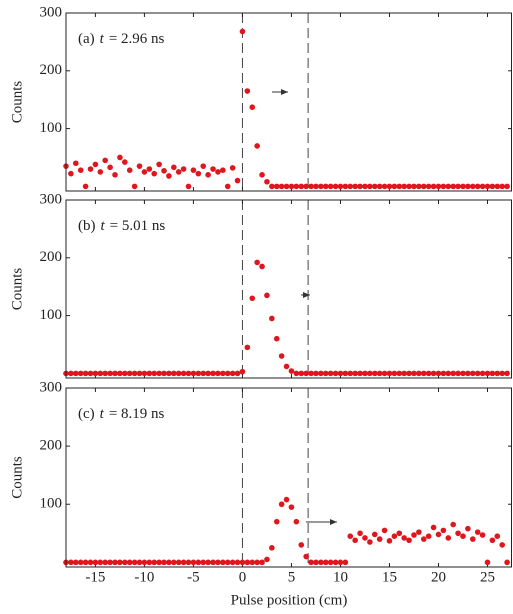 The image size is (513, 614). What do you see at coordinates (389, 577) in the screenshot?
I see `x-tick-label: 15` at bounding box center [389, 577].